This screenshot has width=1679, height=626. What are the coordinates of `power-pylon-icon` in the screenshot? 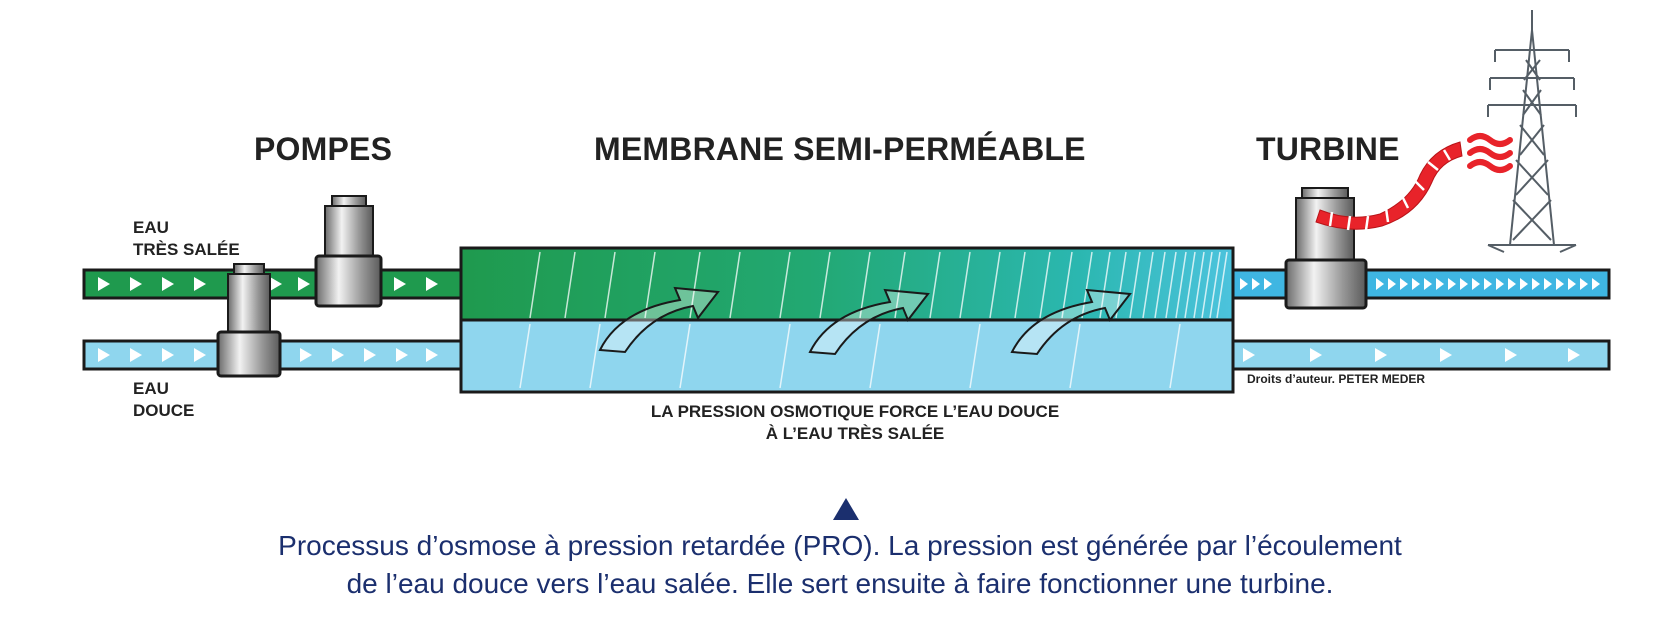 It's located at (1532, 131).